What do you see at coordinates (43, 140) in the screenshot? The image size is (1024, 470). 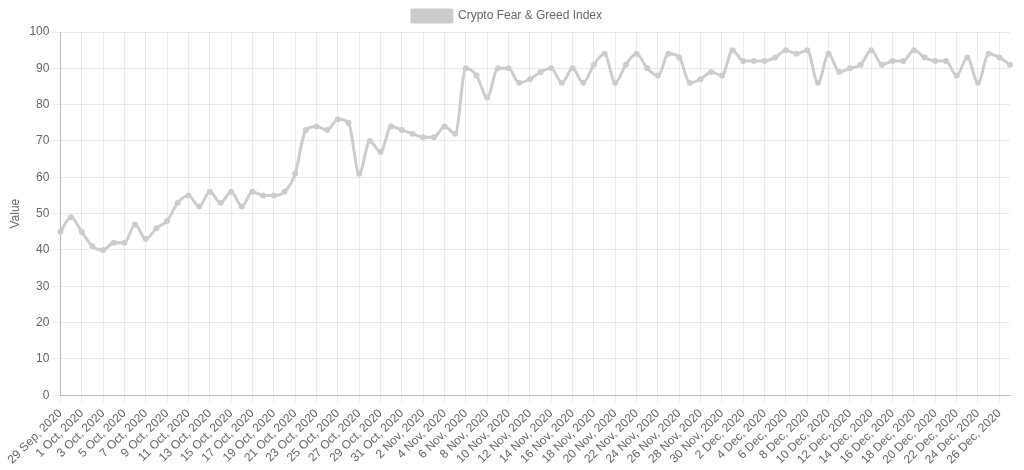 I see `y-tick-label: 70` at bounding box center [43, 140].